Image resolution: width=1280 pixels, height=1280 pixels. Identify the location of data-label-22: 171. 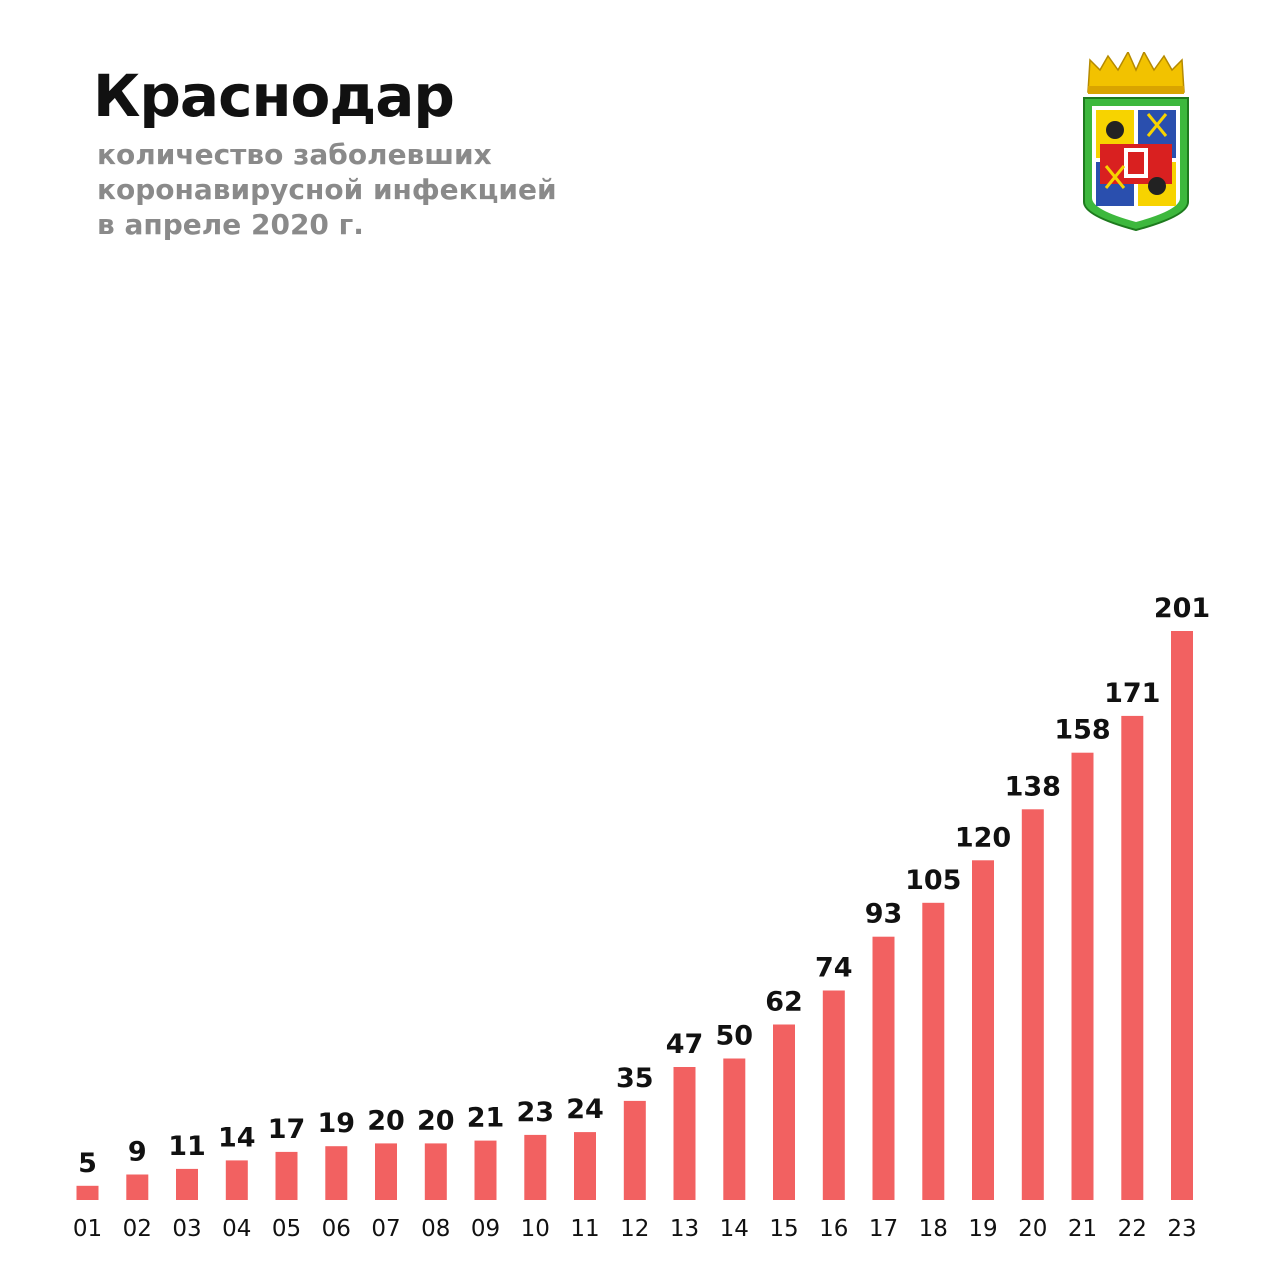
(1132, 693).